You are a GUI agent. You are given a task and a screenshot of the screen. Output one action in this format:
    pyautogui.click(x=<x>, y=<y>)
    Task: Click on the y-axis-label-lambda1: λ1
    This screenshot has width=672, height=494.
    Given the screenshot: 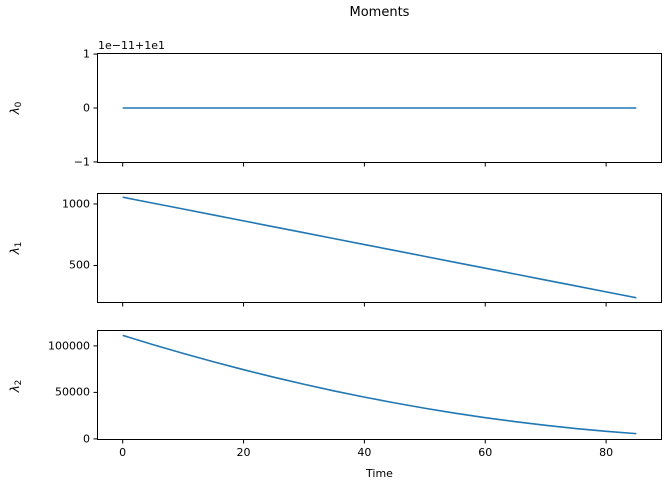 What is the action you would take?
    pyautogui.click(x=16, y=248)
    